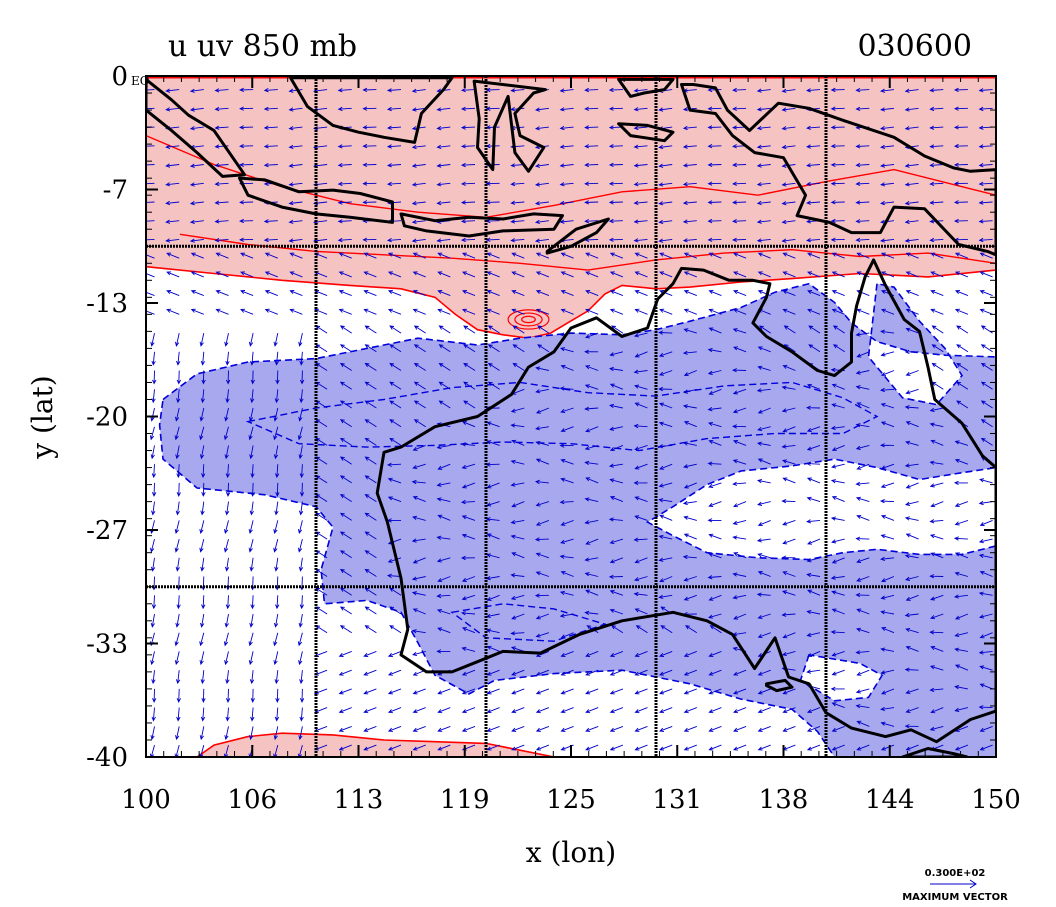 The width and height of the screenshot is (1056, 907). I want to click on chart-title-right: 030600, so click(914, 46).